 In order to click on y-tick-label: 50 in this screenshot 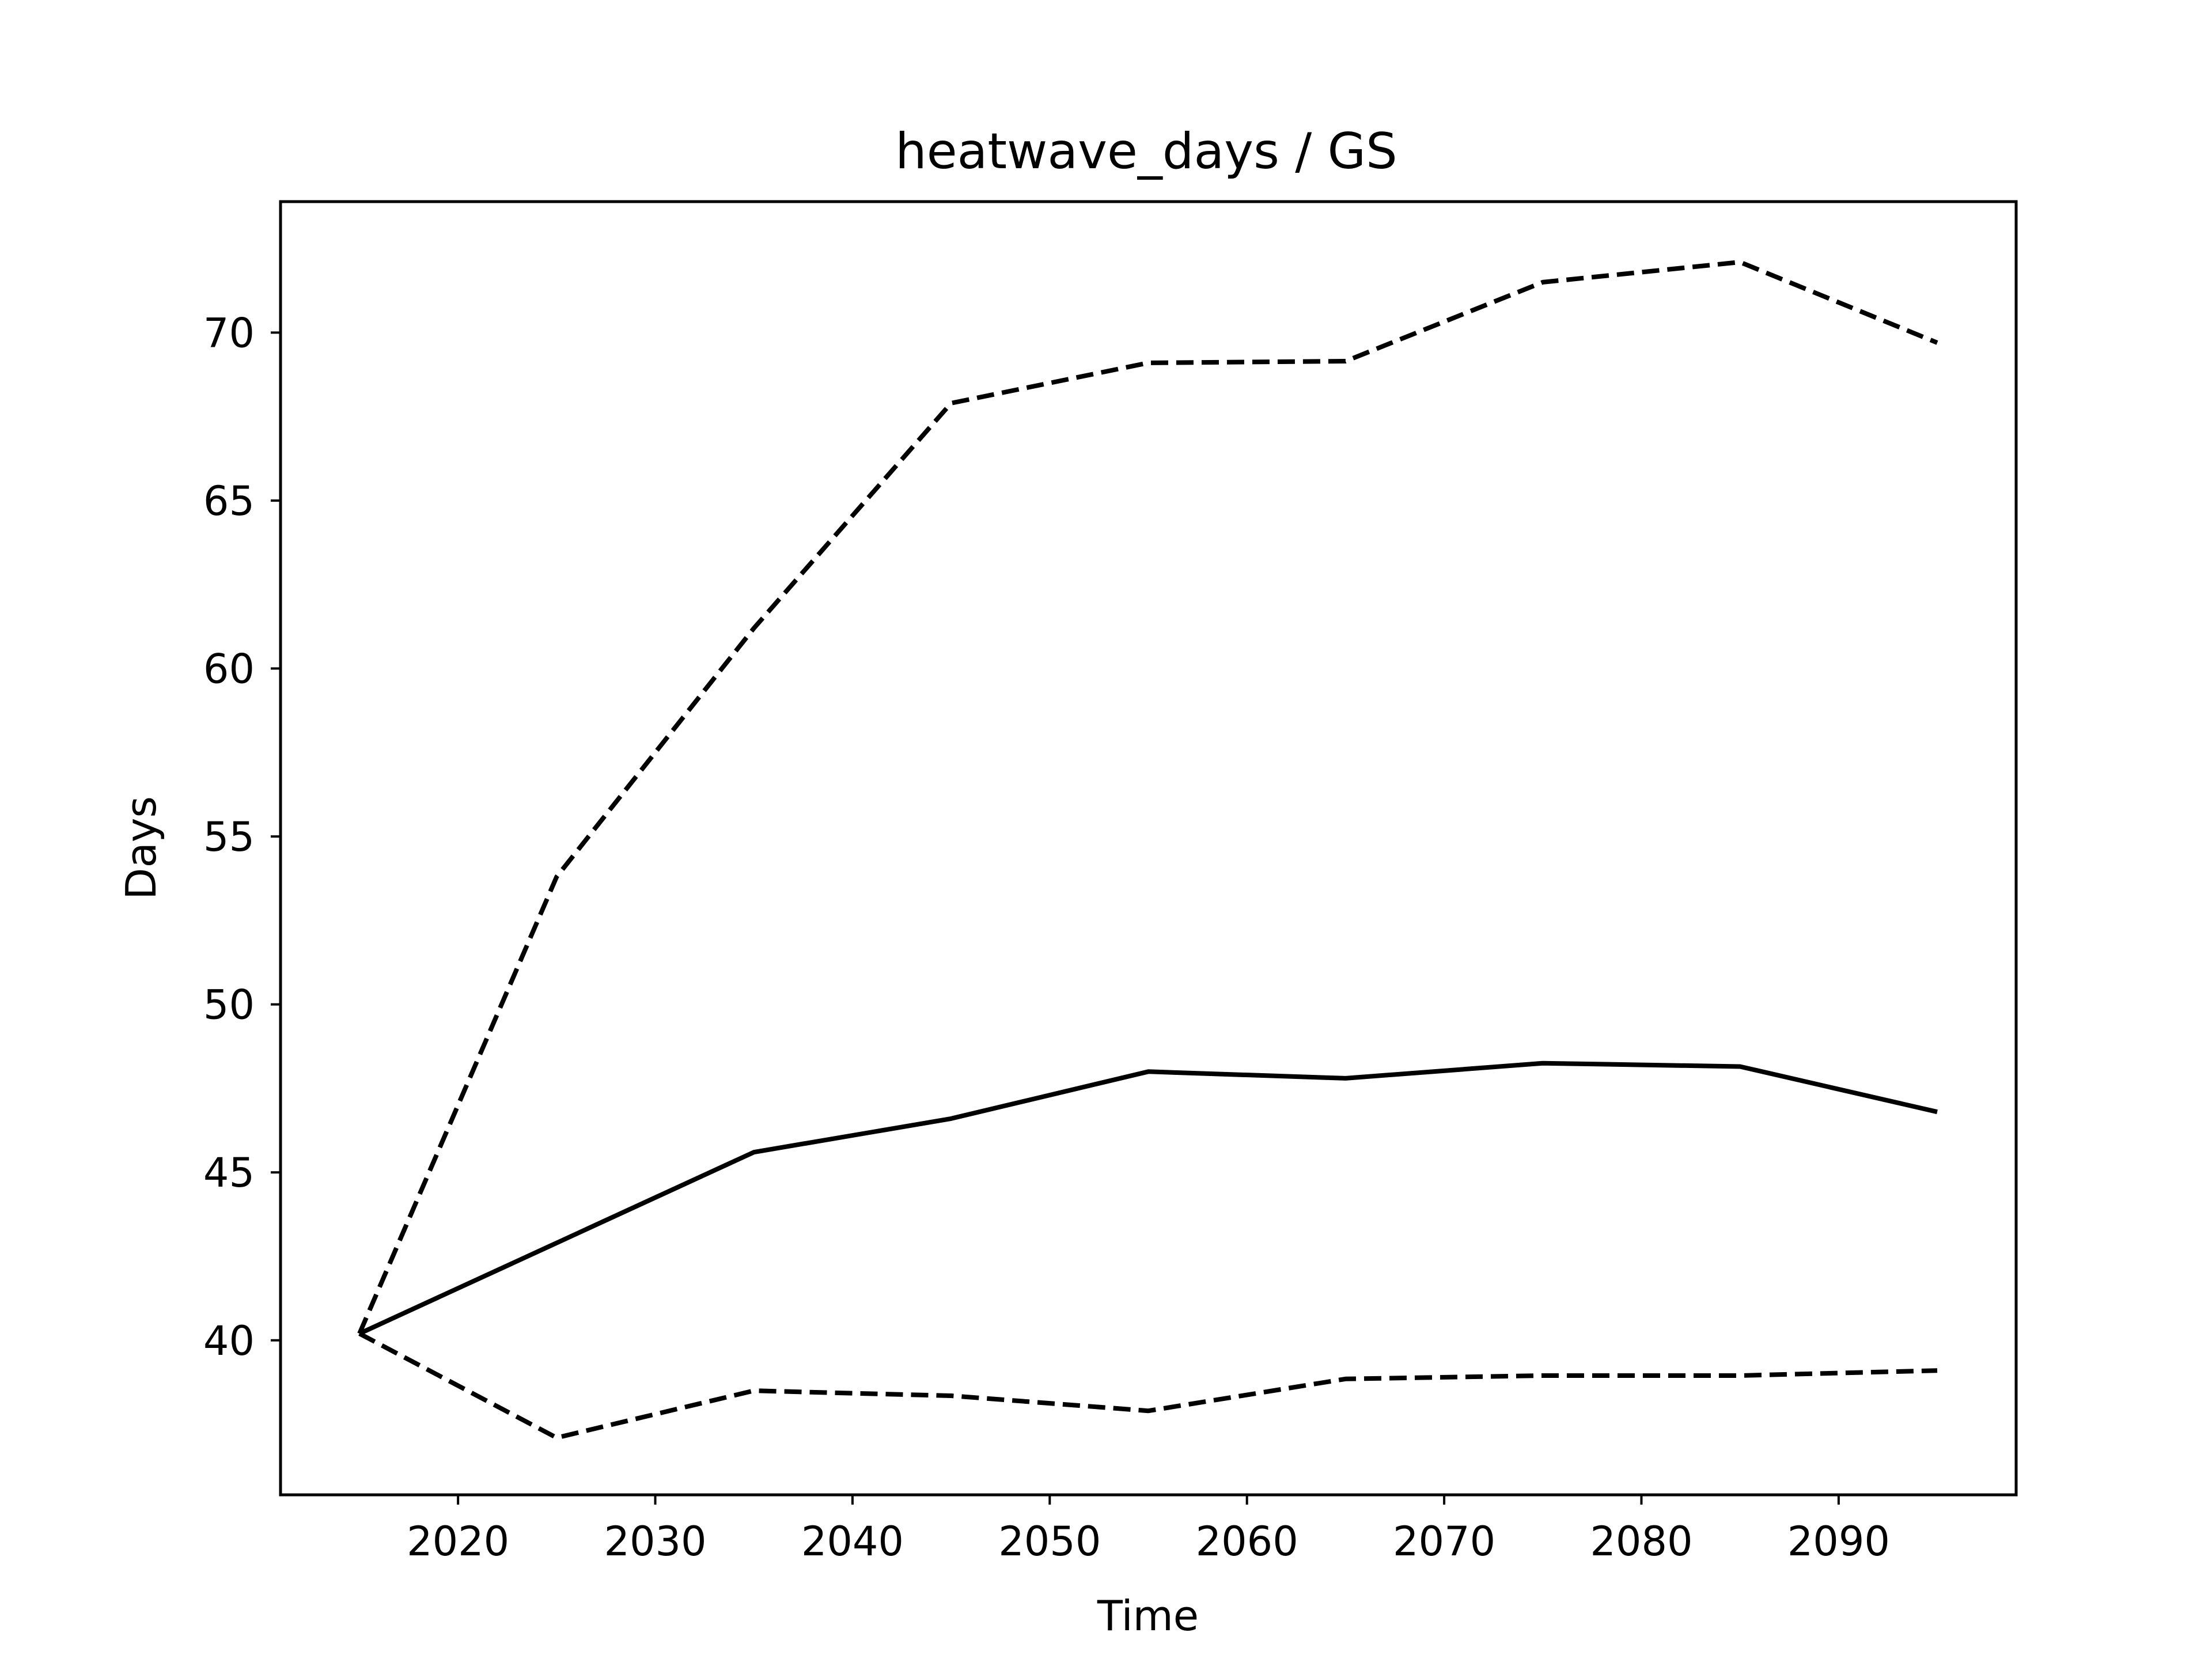, I will do `click(229, 1005)`.